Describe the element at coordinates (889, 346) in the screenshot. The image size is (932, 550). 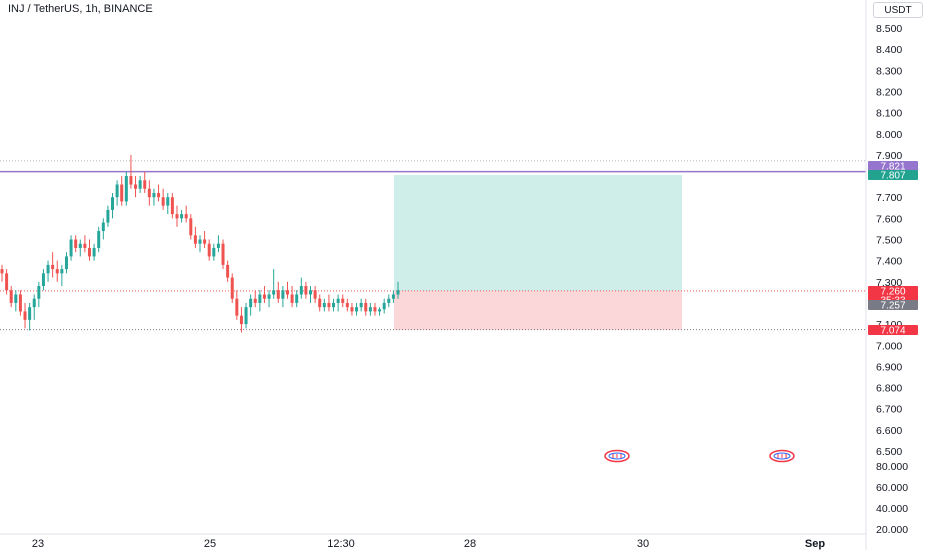
I see `price-tick: 7.000` at that location.